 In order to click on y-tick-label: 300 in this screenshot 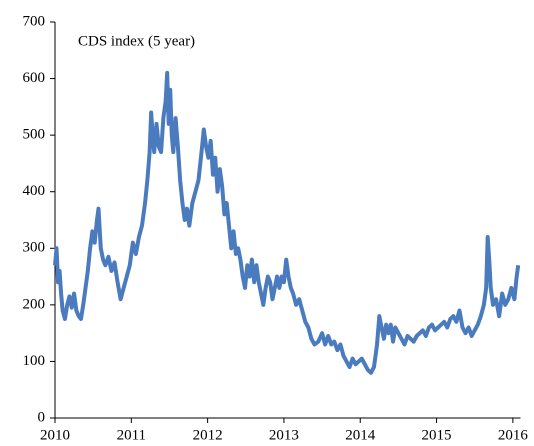, I will do `click(34, 248)`.